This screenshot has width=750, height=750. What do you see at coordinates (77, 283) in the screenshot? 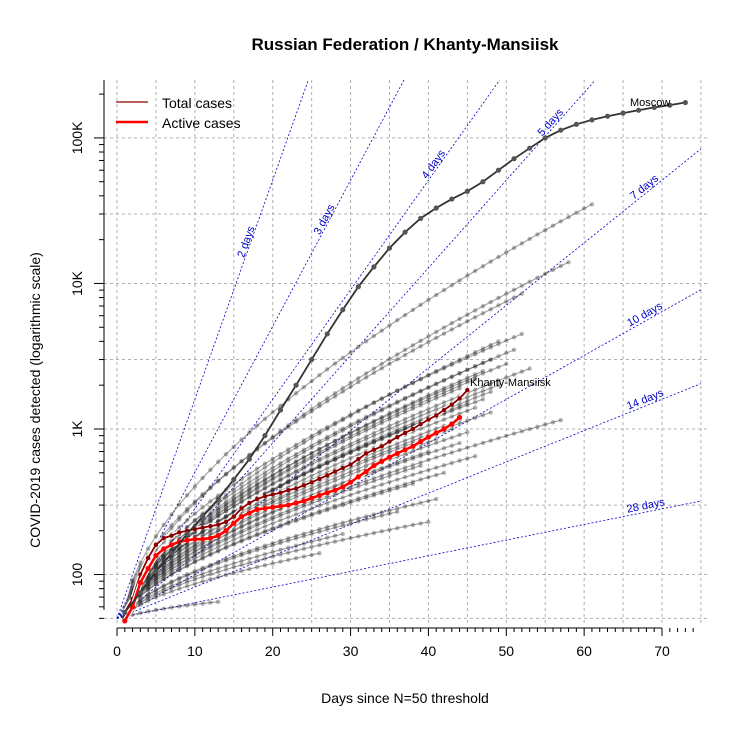
I see `y-tick-label: 10K` at bounding box center [77, 283].